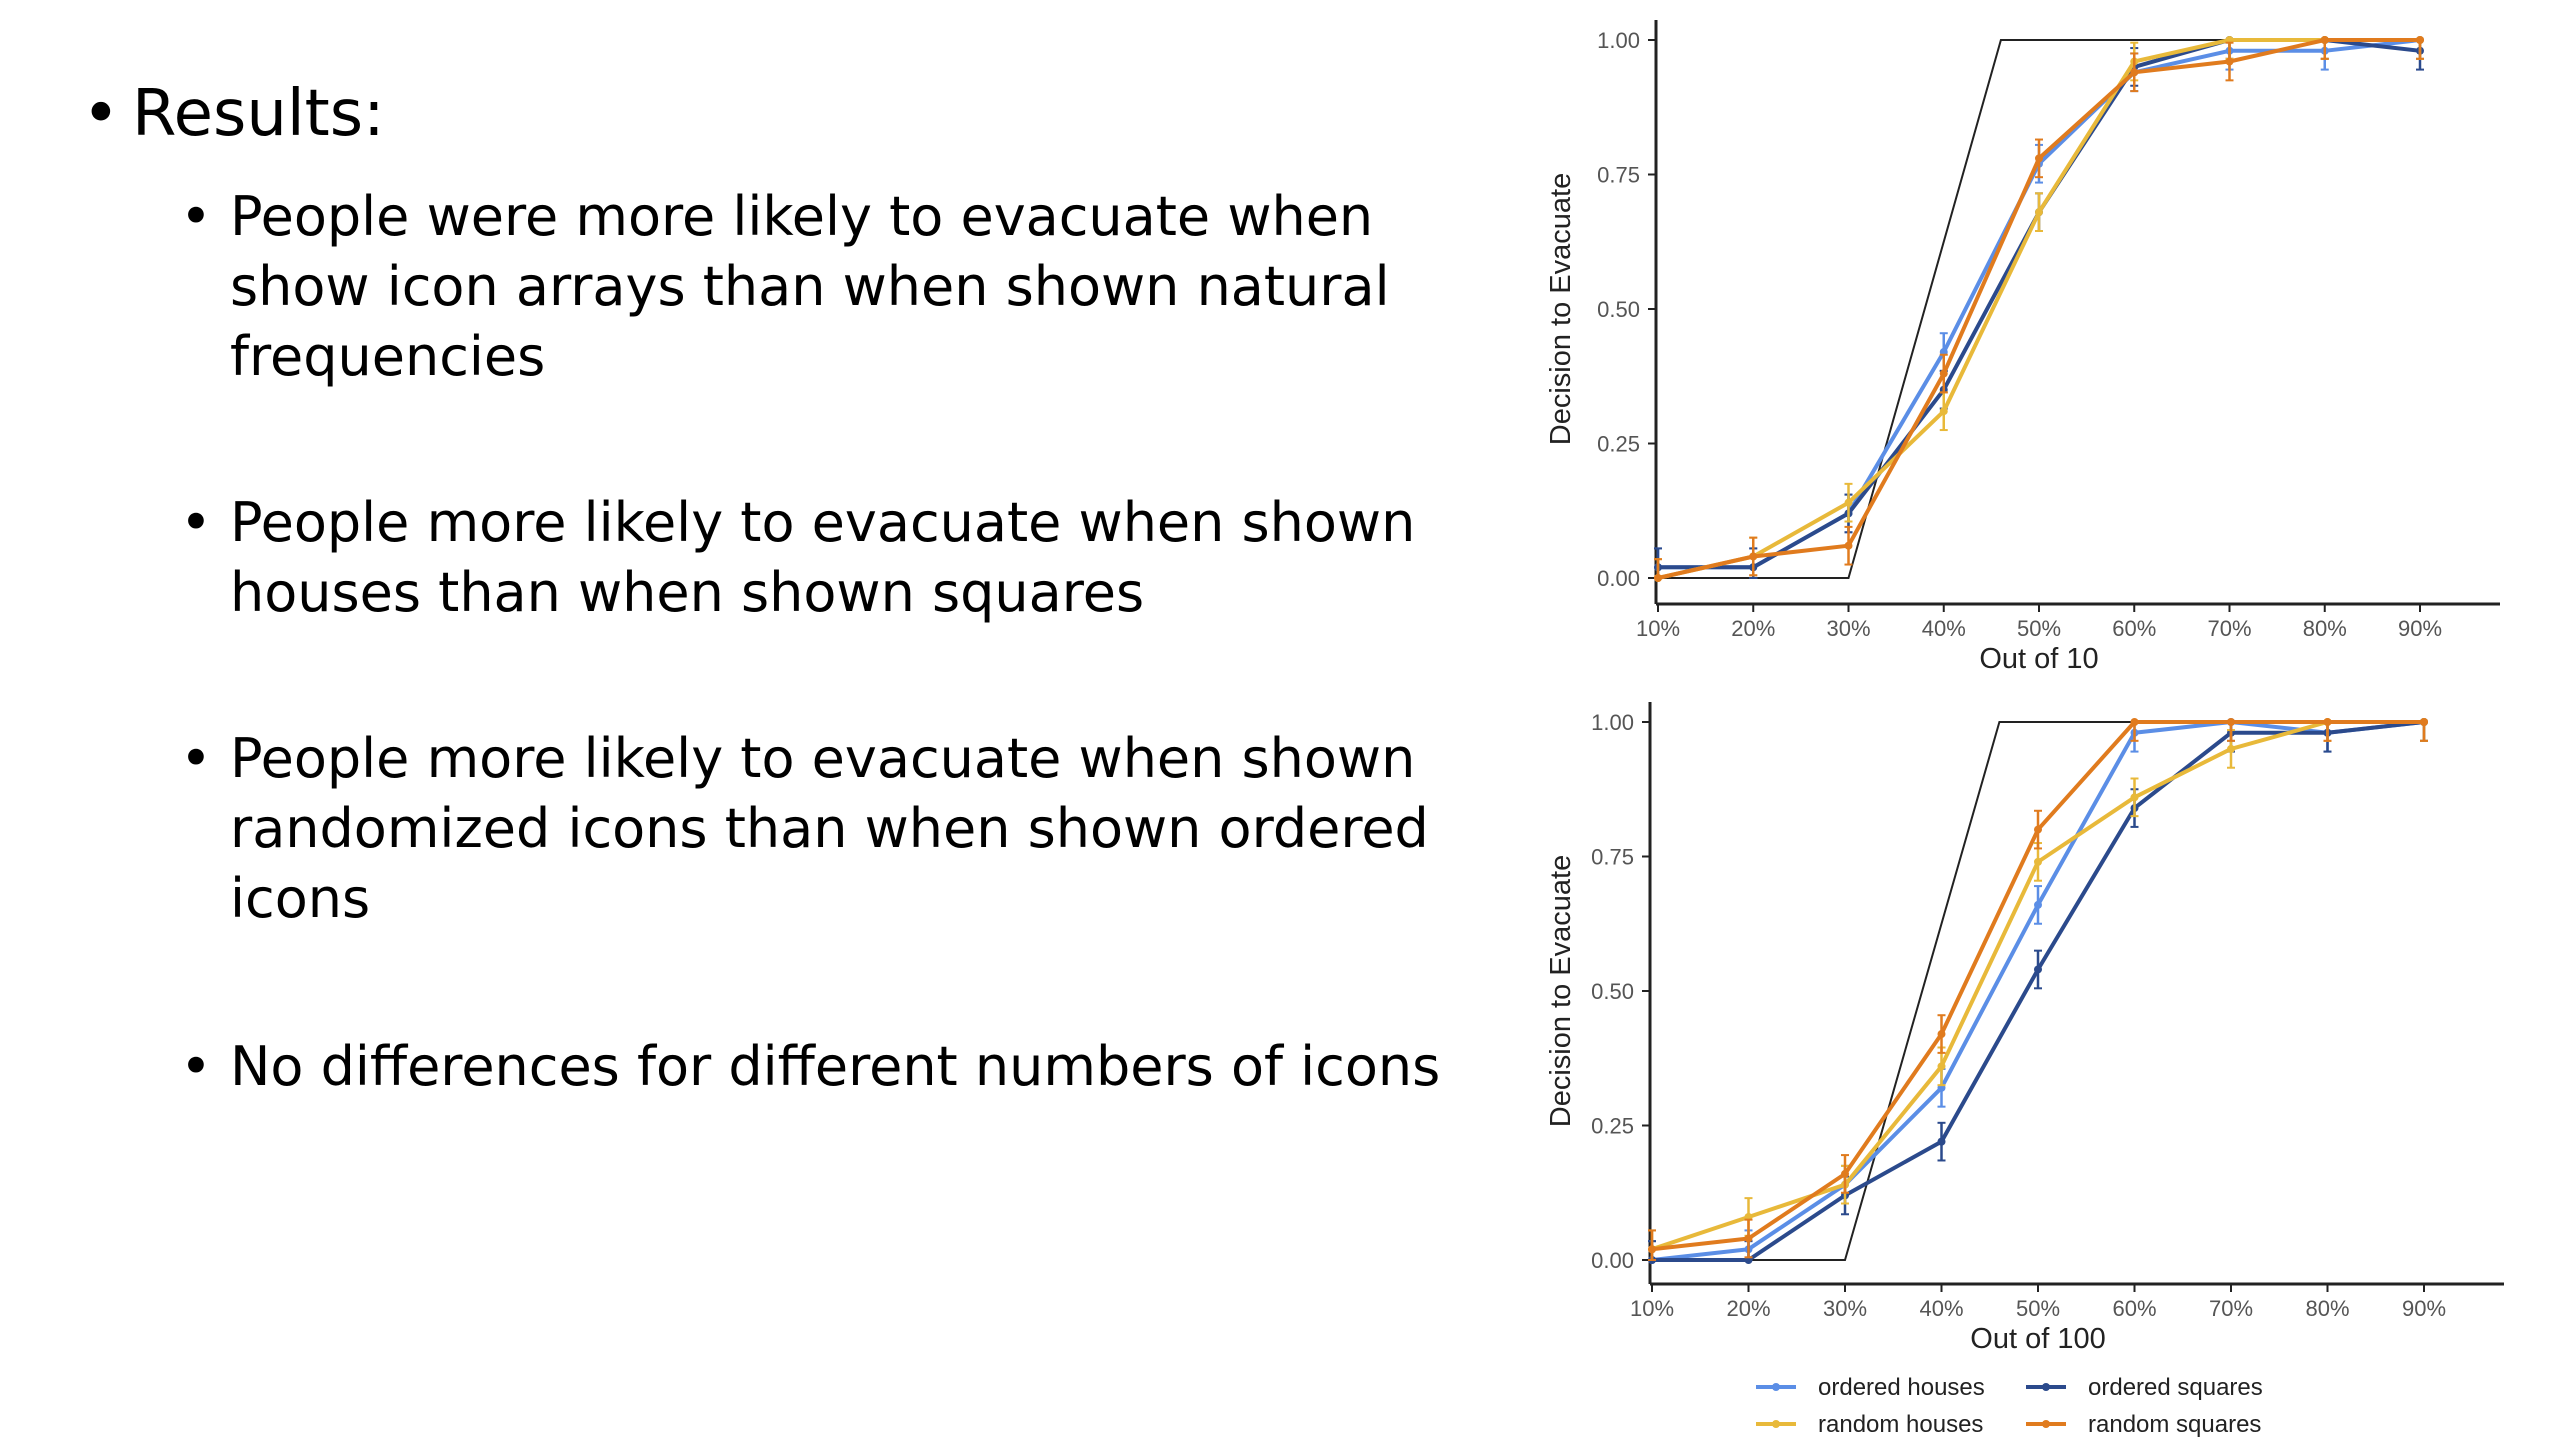 Image resolution: width=2560 pixels, height=1440 pixels. What do you see at coordinates (258, 114) in the screenshot?
I see `slide-heading: Results:` at bounding box center [258, 114].